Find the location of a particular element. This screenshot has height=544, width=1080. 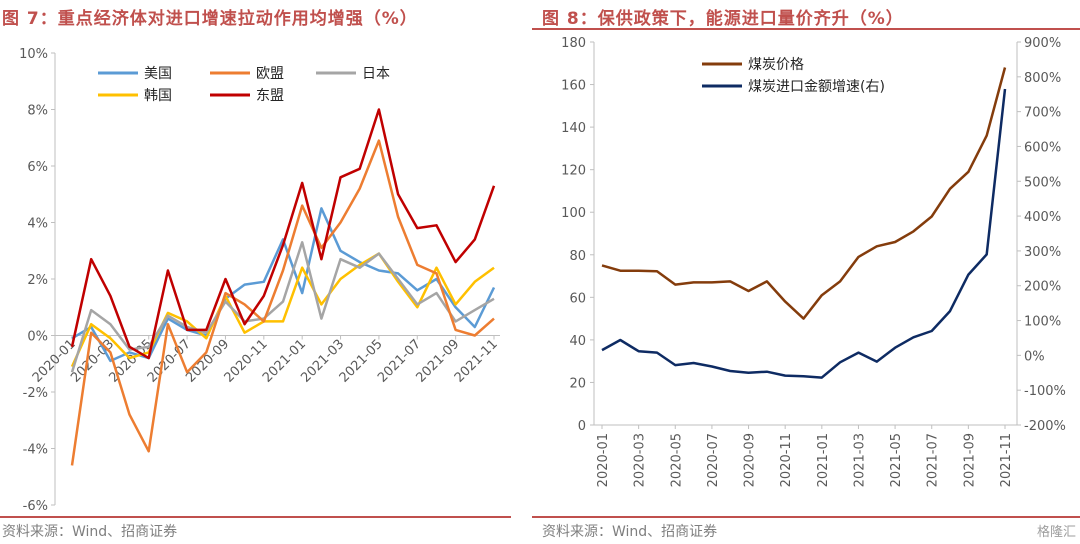

x-tick-label: 2021-03 is located at coordinates (859, 460).